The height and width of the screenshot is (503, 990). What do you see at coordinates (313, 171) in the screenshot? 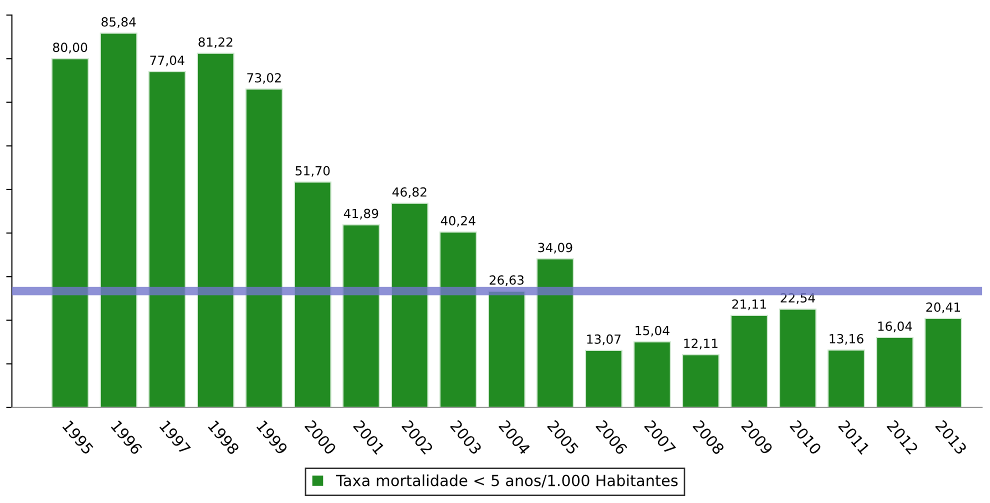
I see `data-label: 51,70` at bounding box center [313, 171].